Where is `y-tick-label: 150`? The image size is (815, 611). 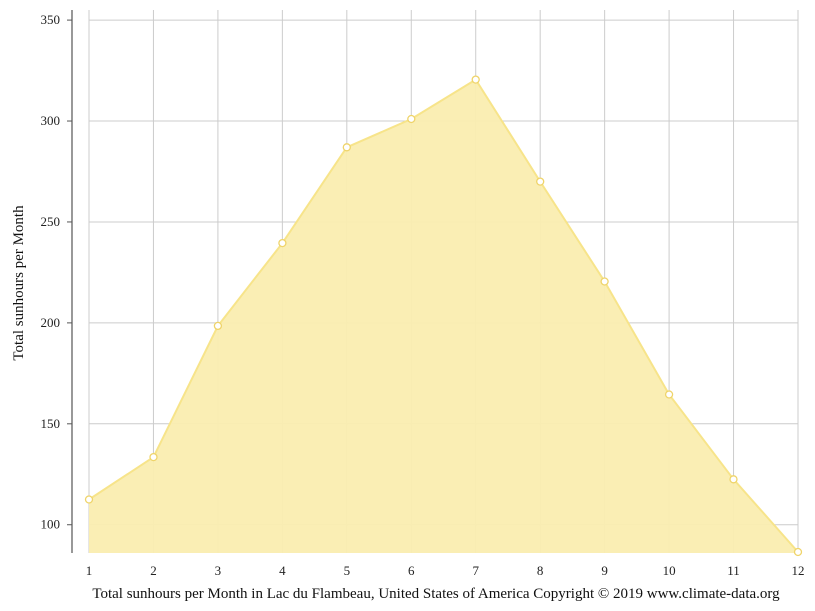 y-tick-label: 150 is located at coordinates (51, 423).